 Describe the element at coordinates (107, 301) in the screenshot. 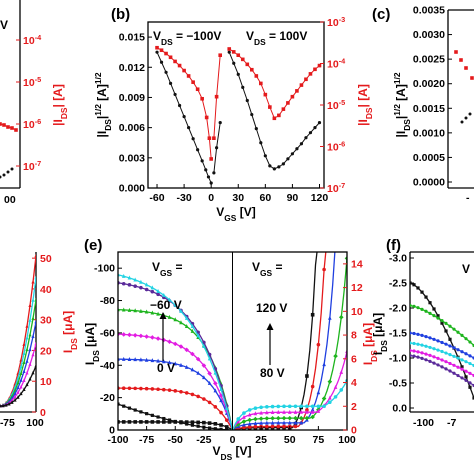

I see `y-tick-label: -80` at that location.